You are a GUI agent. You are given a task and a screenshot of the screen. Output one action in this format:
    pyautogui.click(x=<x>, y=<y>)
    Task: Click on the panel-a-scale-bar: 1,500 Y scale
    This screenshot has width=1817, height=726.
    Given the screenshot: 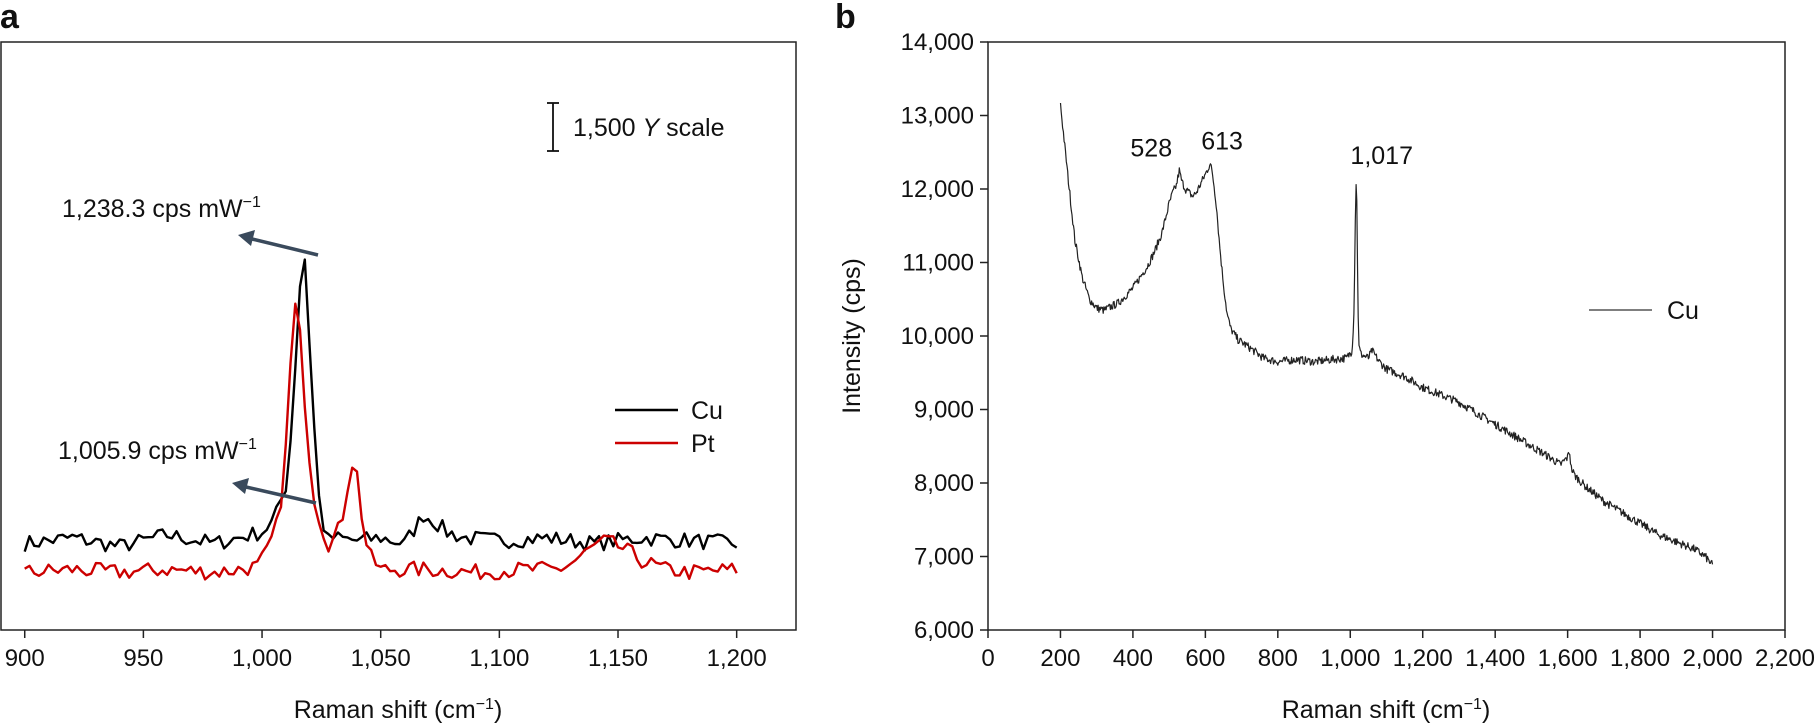 What is the action you would take?
    pyautogui.click(x=636, y=127)
    